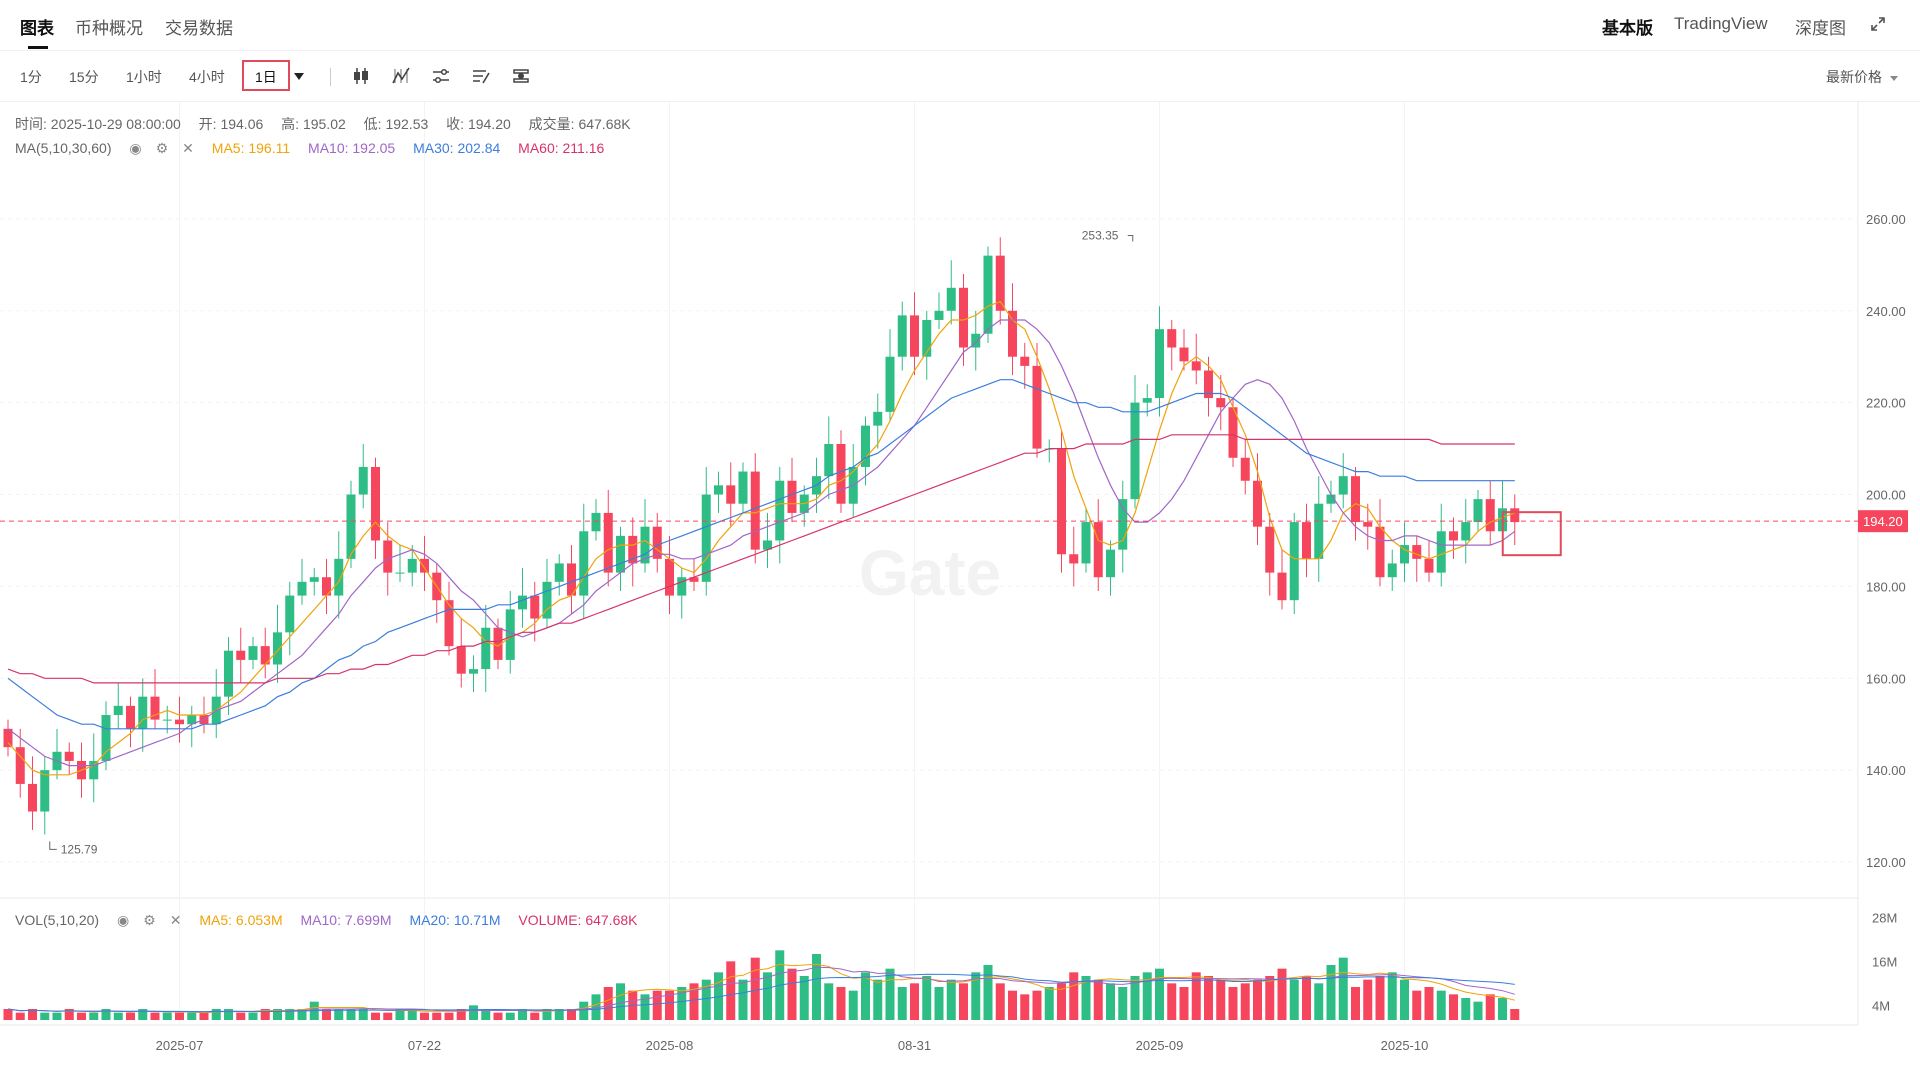 The height and width of the screenshot is (1080, 1920). Describe the element at coordinates (670, 1045) in the screenshot. I see `time-tick-label: 2025-08` at that location.